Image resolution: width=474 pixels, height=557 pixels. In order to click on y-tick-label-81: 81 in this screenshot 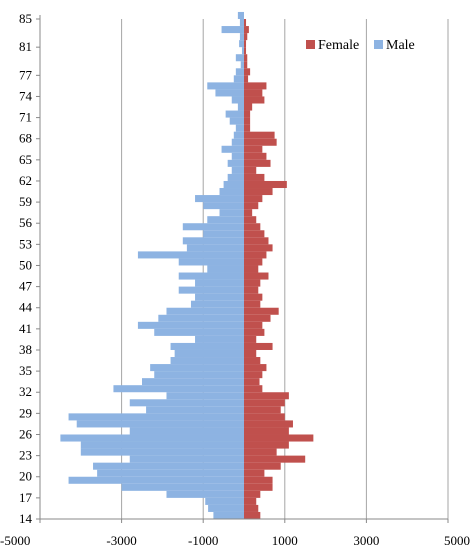, I will do `click(25, 46)`.